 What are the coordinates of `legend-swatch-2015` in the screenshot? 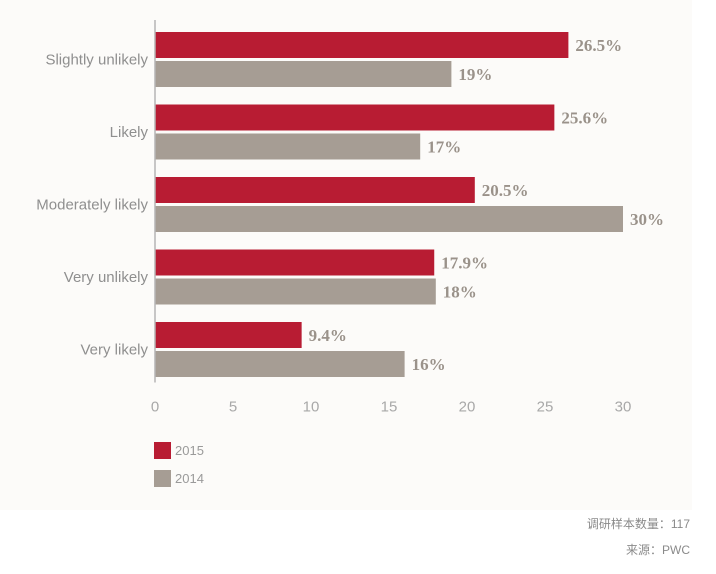 It's located at (162, 450).